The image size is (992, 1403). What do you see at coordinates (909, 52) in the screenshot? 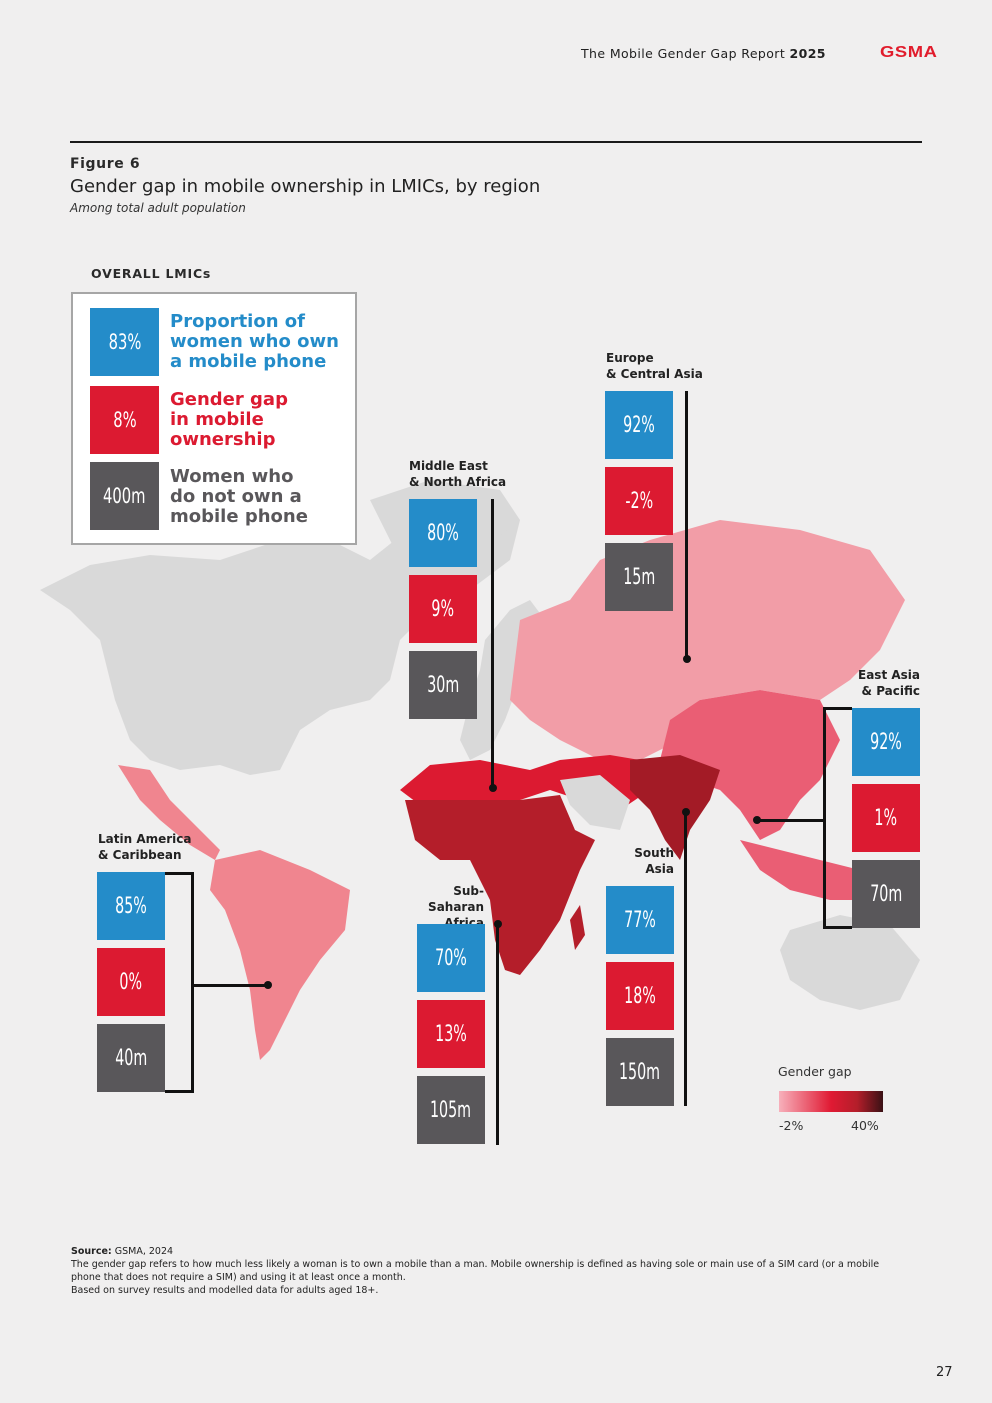
I see `gsma-logo: GSMA` at bounding box center [909, 52].